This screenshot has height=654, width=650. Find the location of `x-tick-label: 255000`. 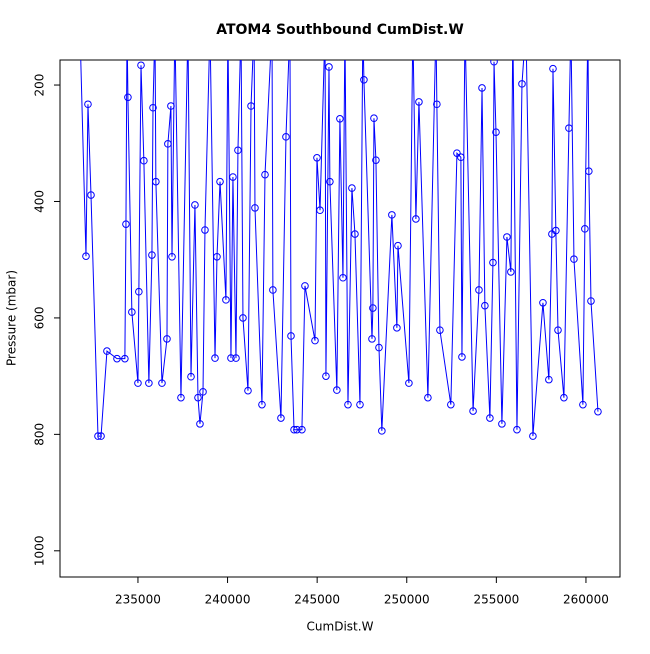

x-tick-label: 255000 is located at coordinates (496, 600).